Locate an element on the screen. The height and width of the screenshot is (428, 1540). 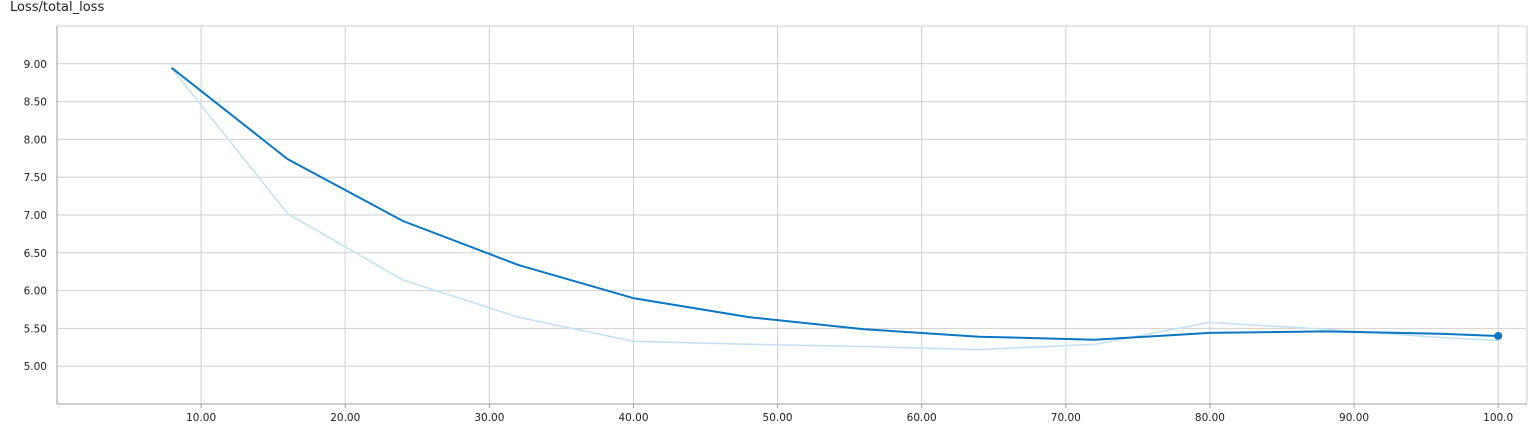
x-tick-label: 40.00 is located at coordinates (633, 418).